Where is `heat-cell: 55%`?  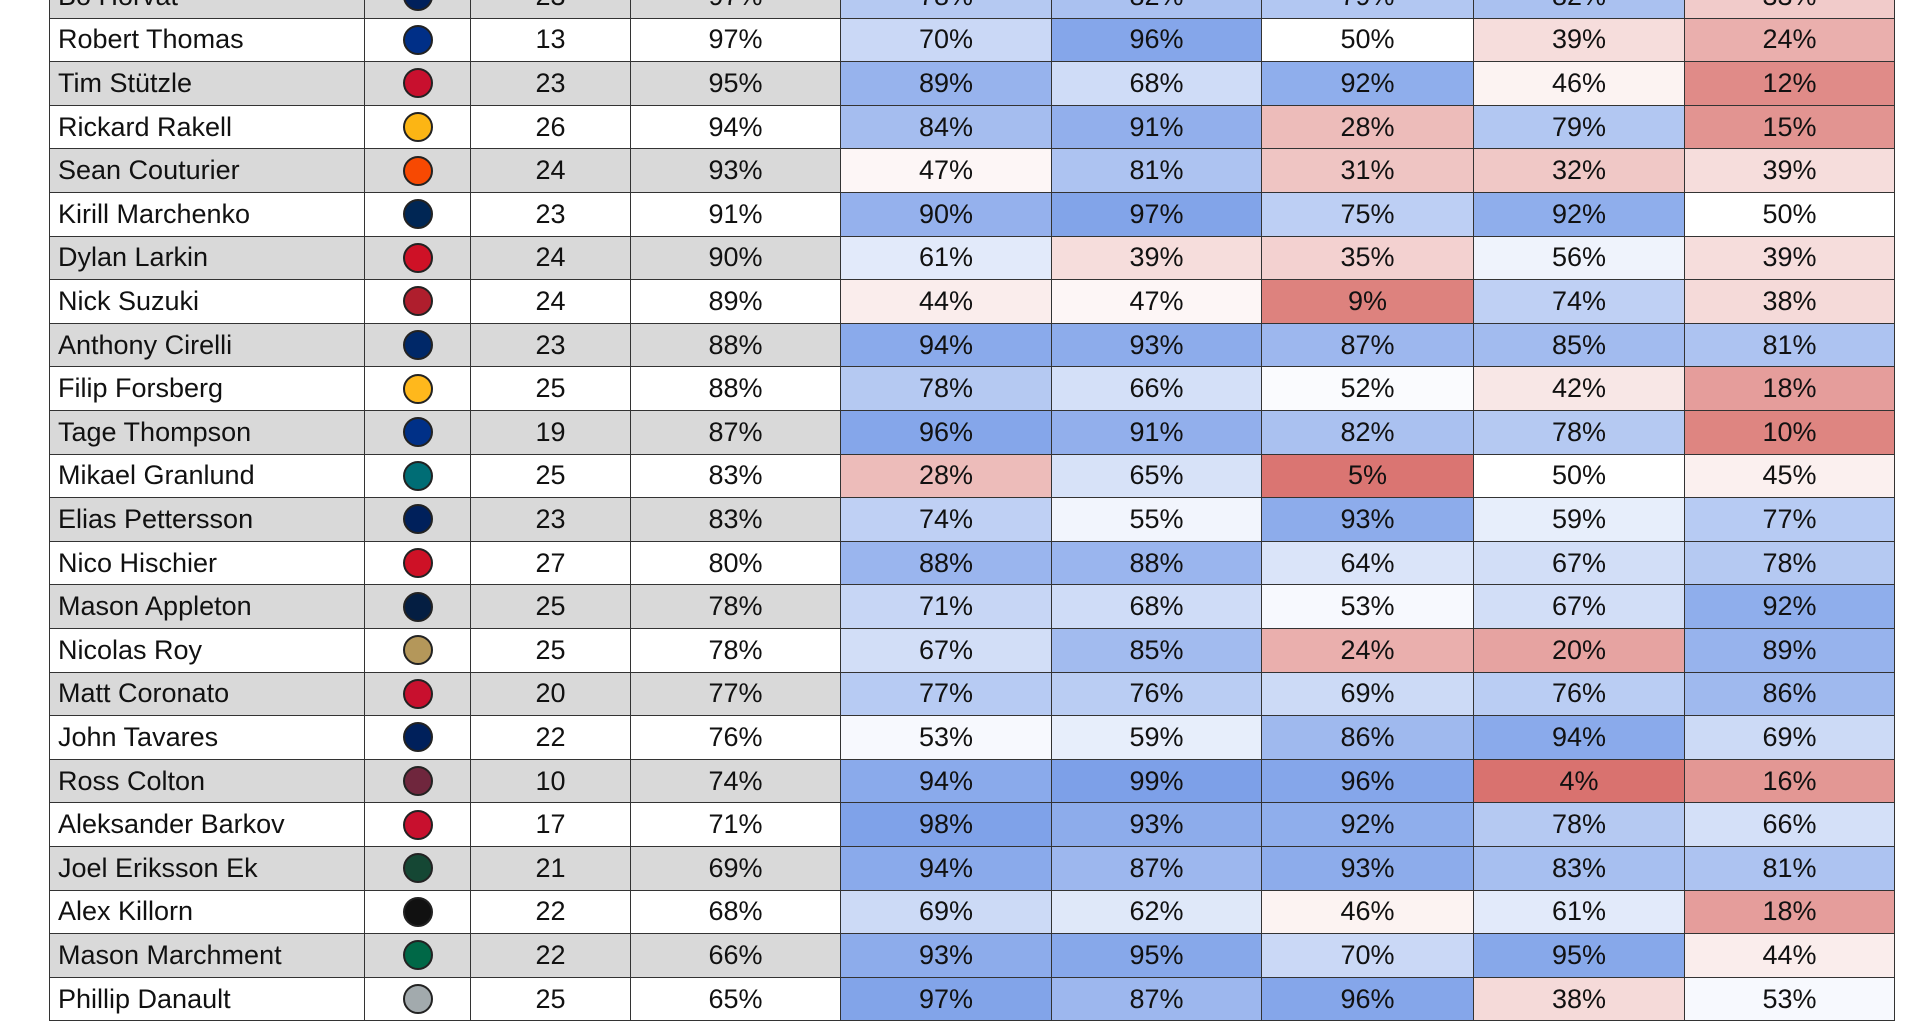 heat-cell: 55% is located at coordinates (1157, 520).